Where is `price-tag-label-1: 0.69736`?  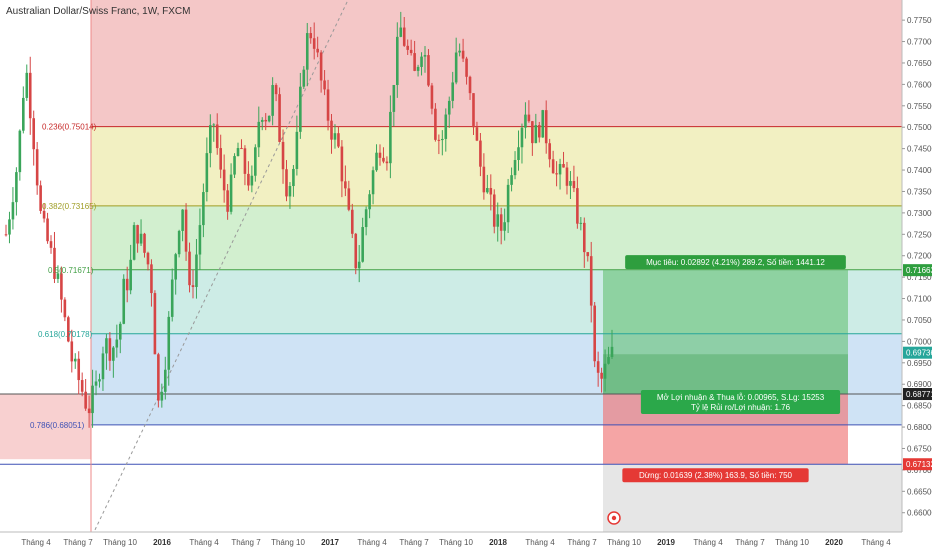 price-tag-label-1: 0.69736 is located at coordinates (919, 353).